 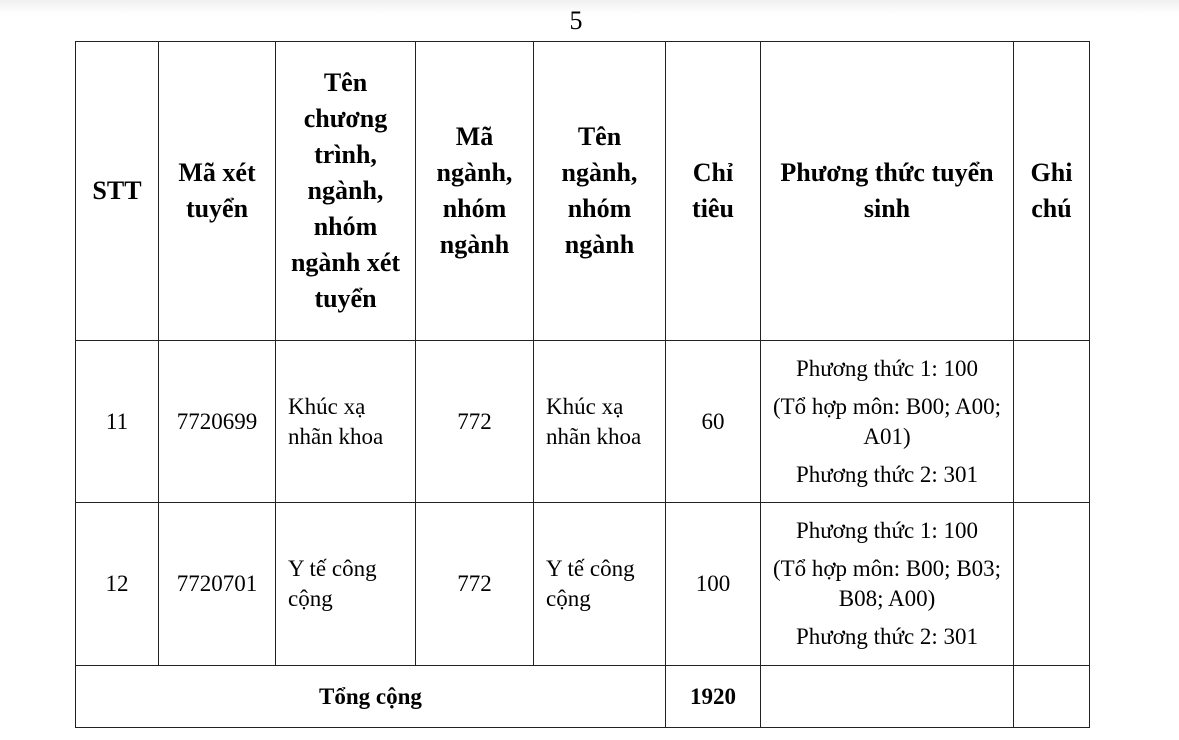 What do you see at coordinates (713, 584) in the screenshot?
I see `cell-chi-tieu: 100` at bounding box center [713, 584].